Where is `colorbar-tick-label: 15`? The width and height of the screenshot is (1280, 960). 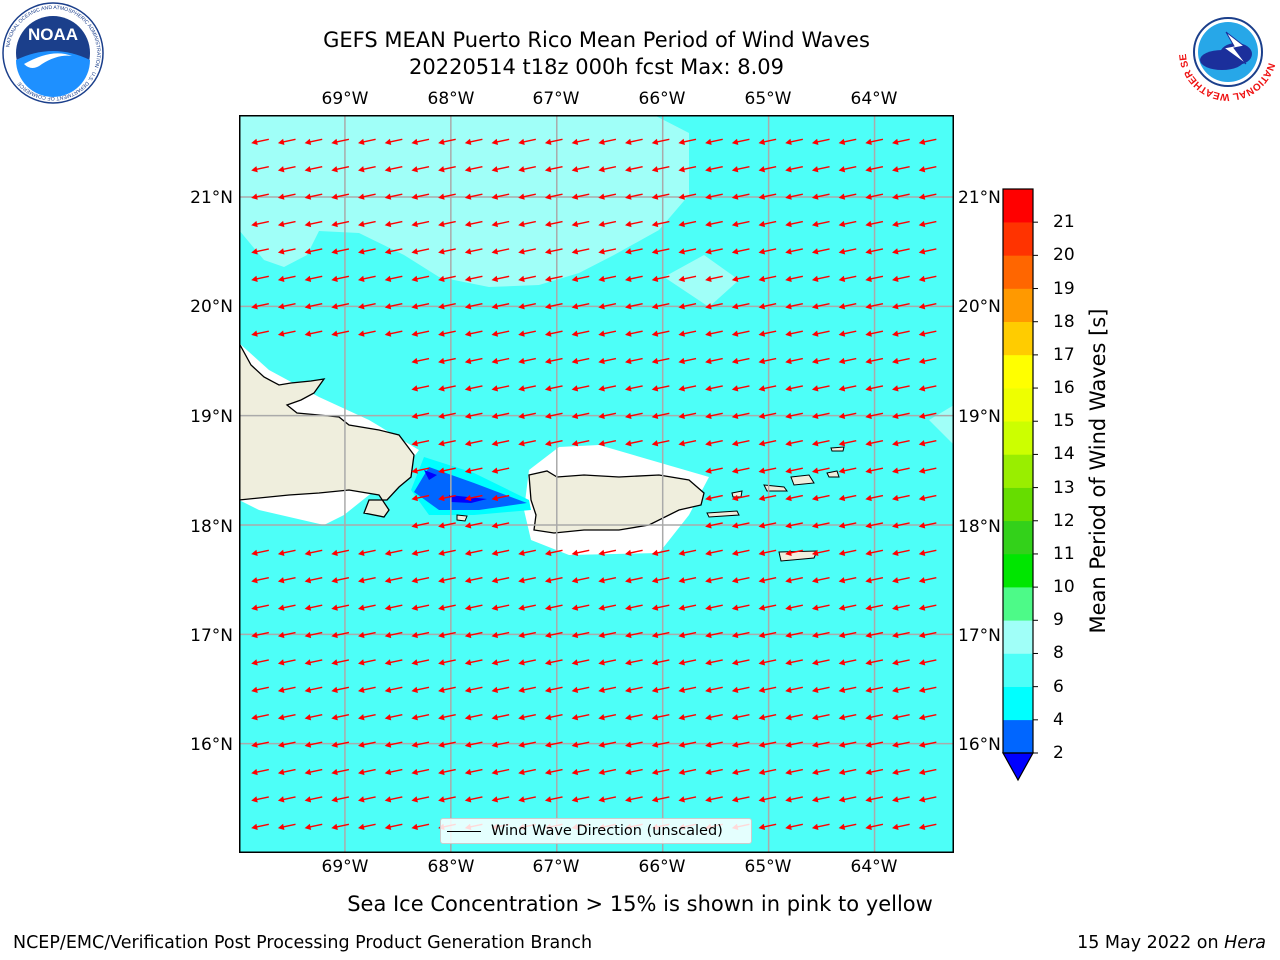
colorbar-tick-label: 15 is located at coordinates (1064, 421).